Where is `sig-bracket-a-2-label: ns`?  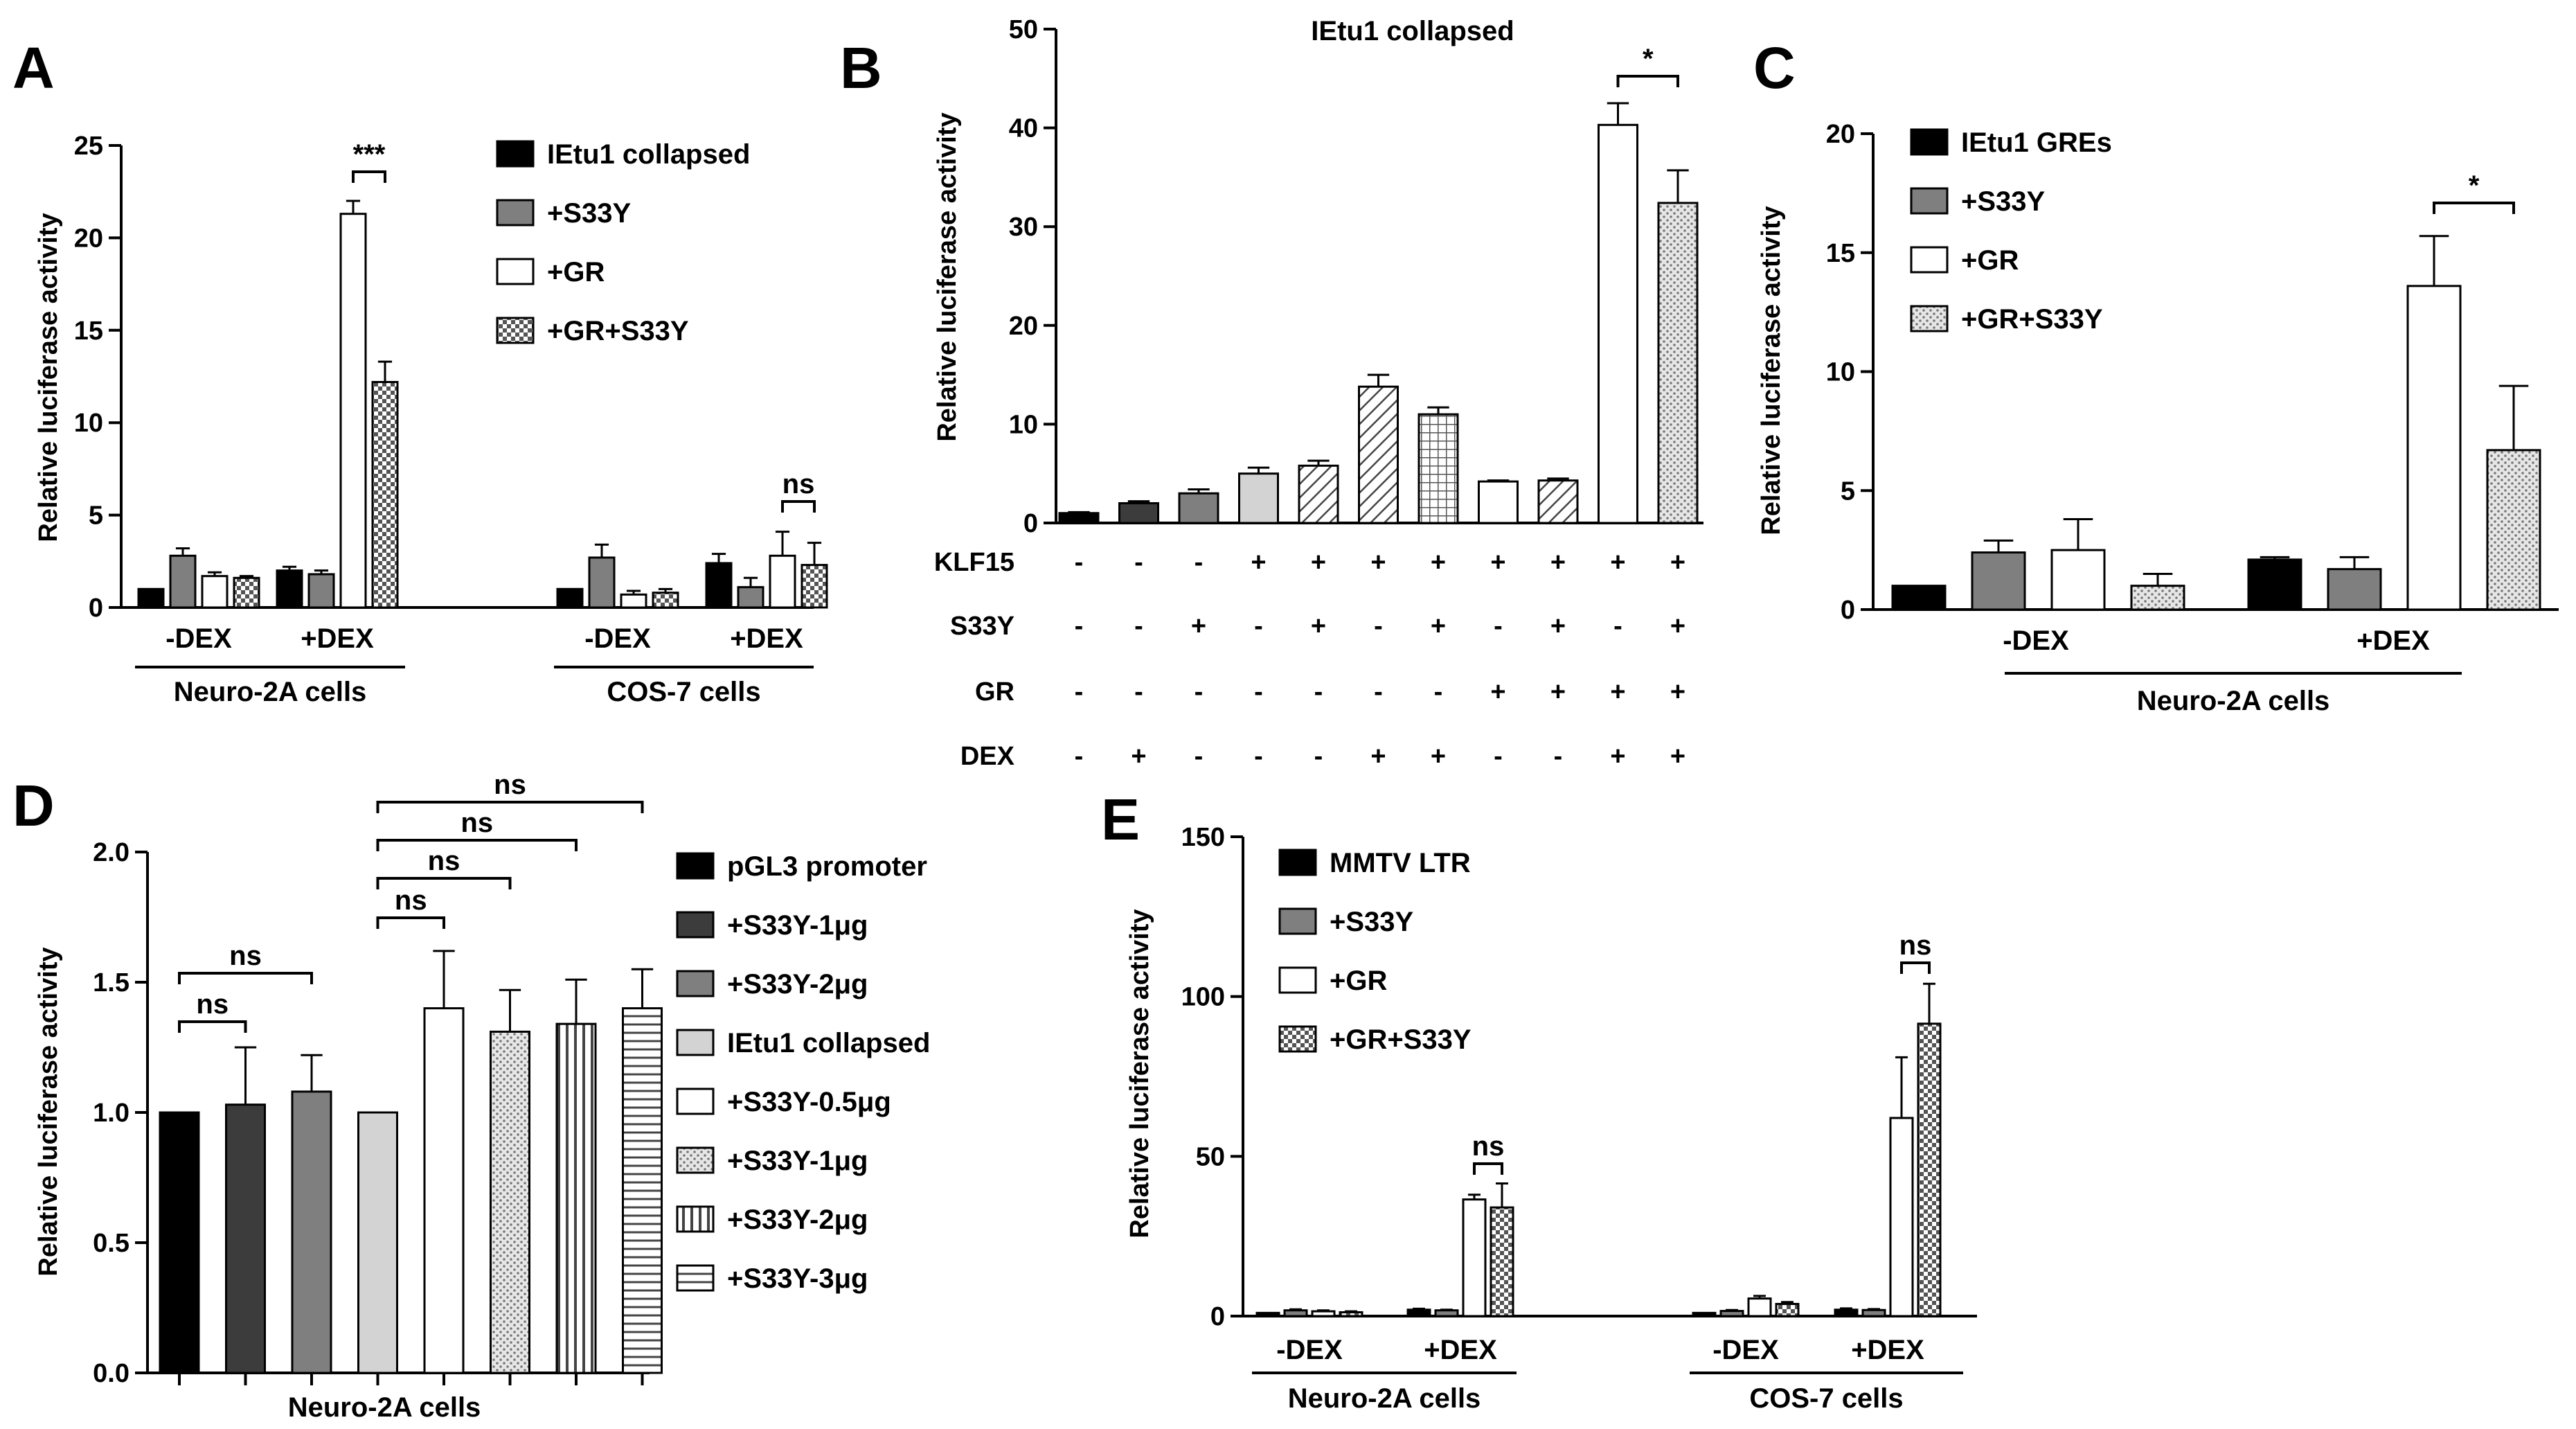 sig-bracket-a-2-label: ns is located at coordinates (798, 484).